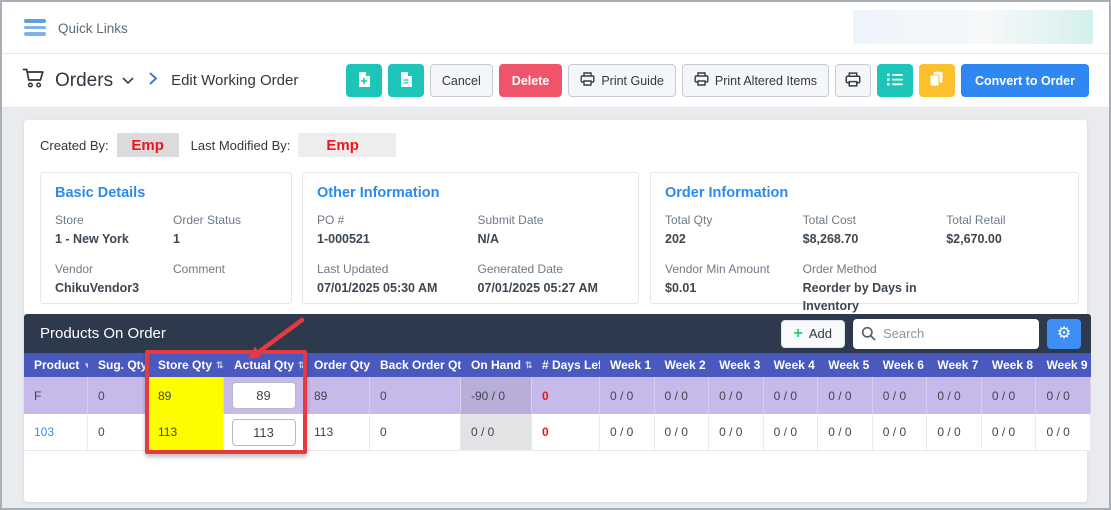 The image size is (1111, 510). What do you see at coordinates (97, 279) in the screenshot?
I see `field-vendor: Vendor ChikuVendor3` at bounding box center [97, 279].